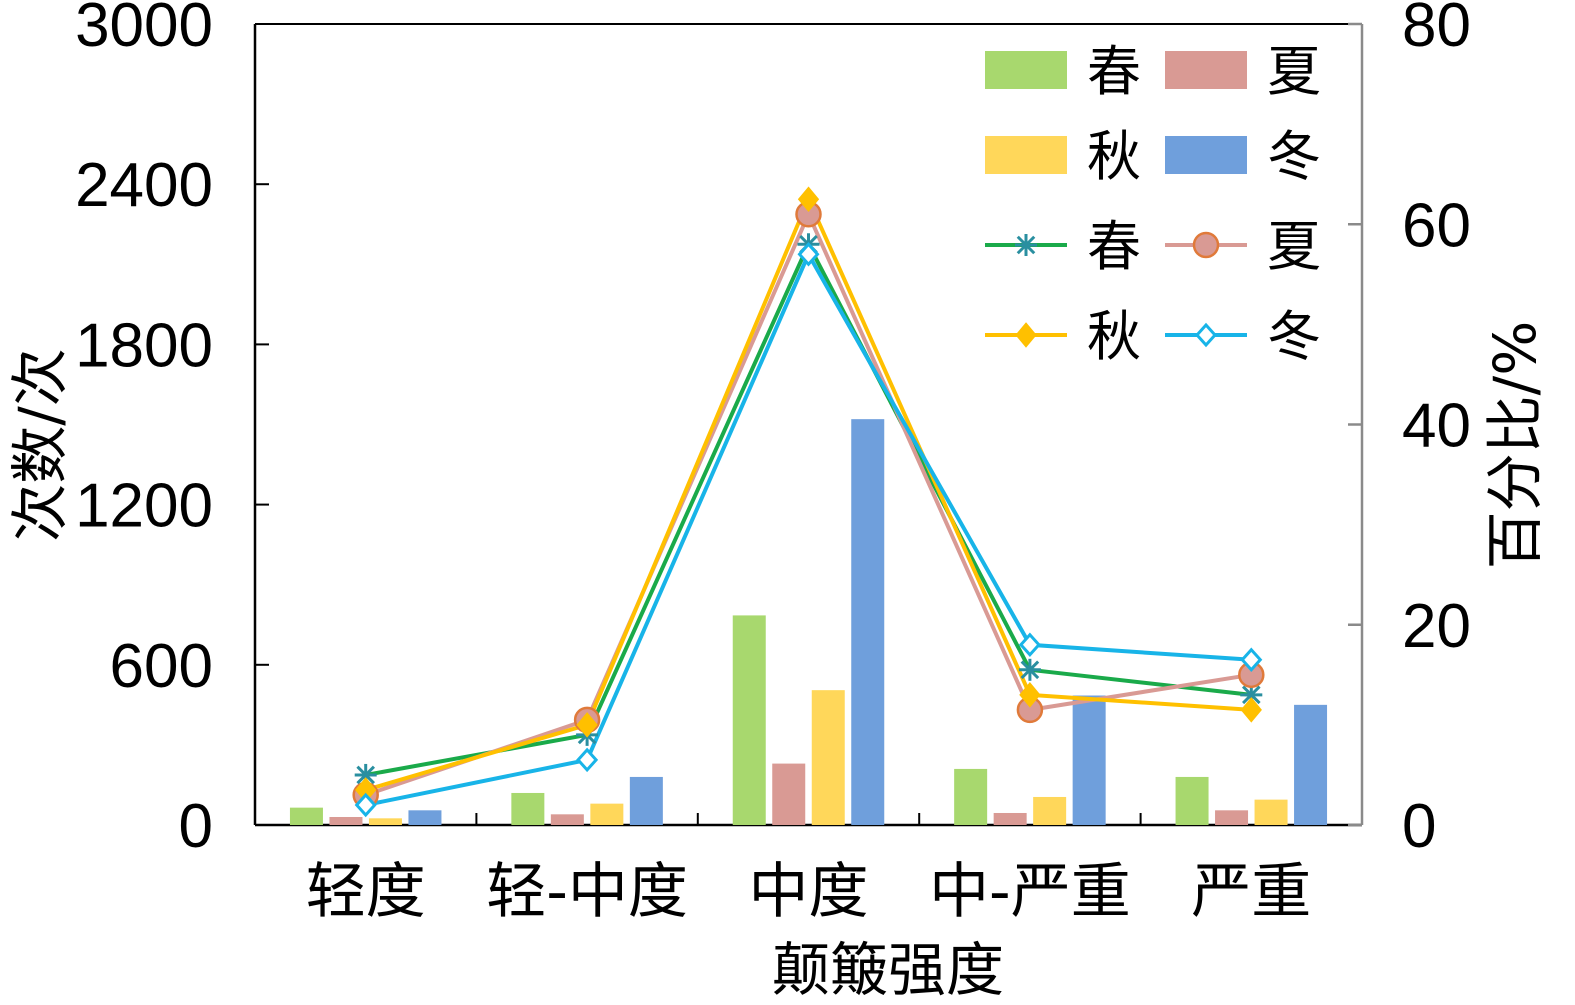 The width and height of the screenshot is (1575, 1005). What do you see at coordinates (385, 821) in the screenshot?
I see `bar-秋-轻度` at bounding box center [385, 821].